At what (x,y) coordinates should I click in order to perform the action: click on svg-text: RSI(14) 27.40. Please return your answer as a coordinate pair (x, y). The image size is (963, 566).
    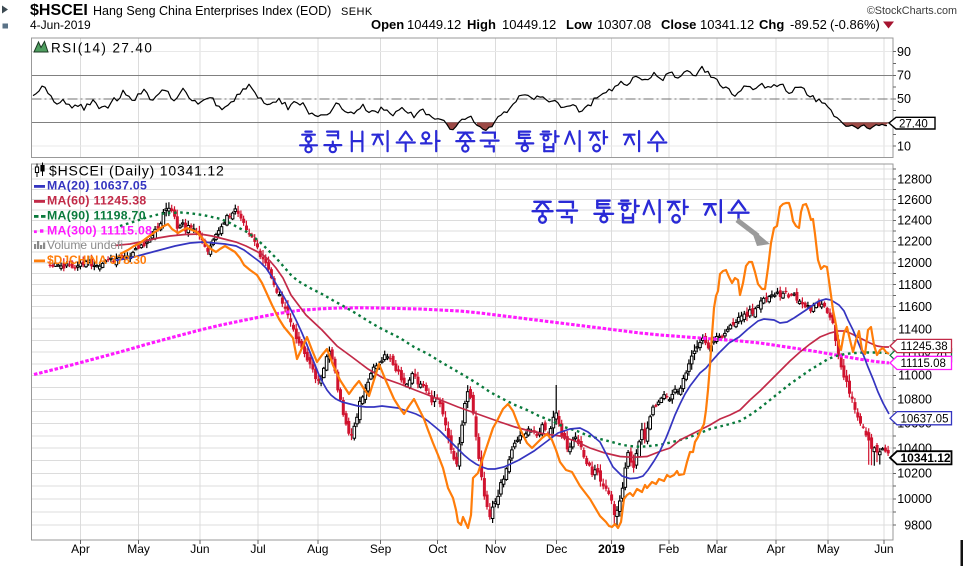
    Looking at the image, I should click on (102, 48).